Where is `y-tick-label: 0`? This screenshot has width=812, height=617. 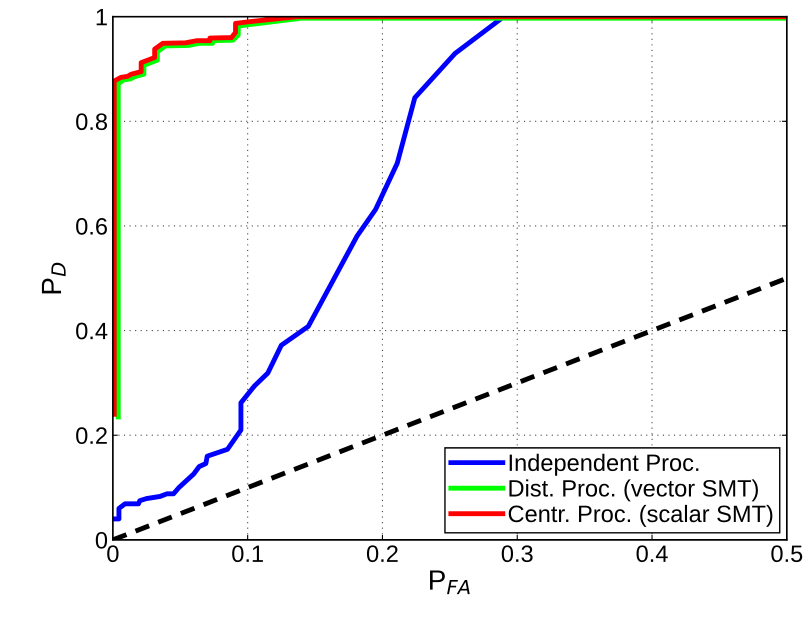
y-tick-label: 0 is located at coordinates (102, 540).